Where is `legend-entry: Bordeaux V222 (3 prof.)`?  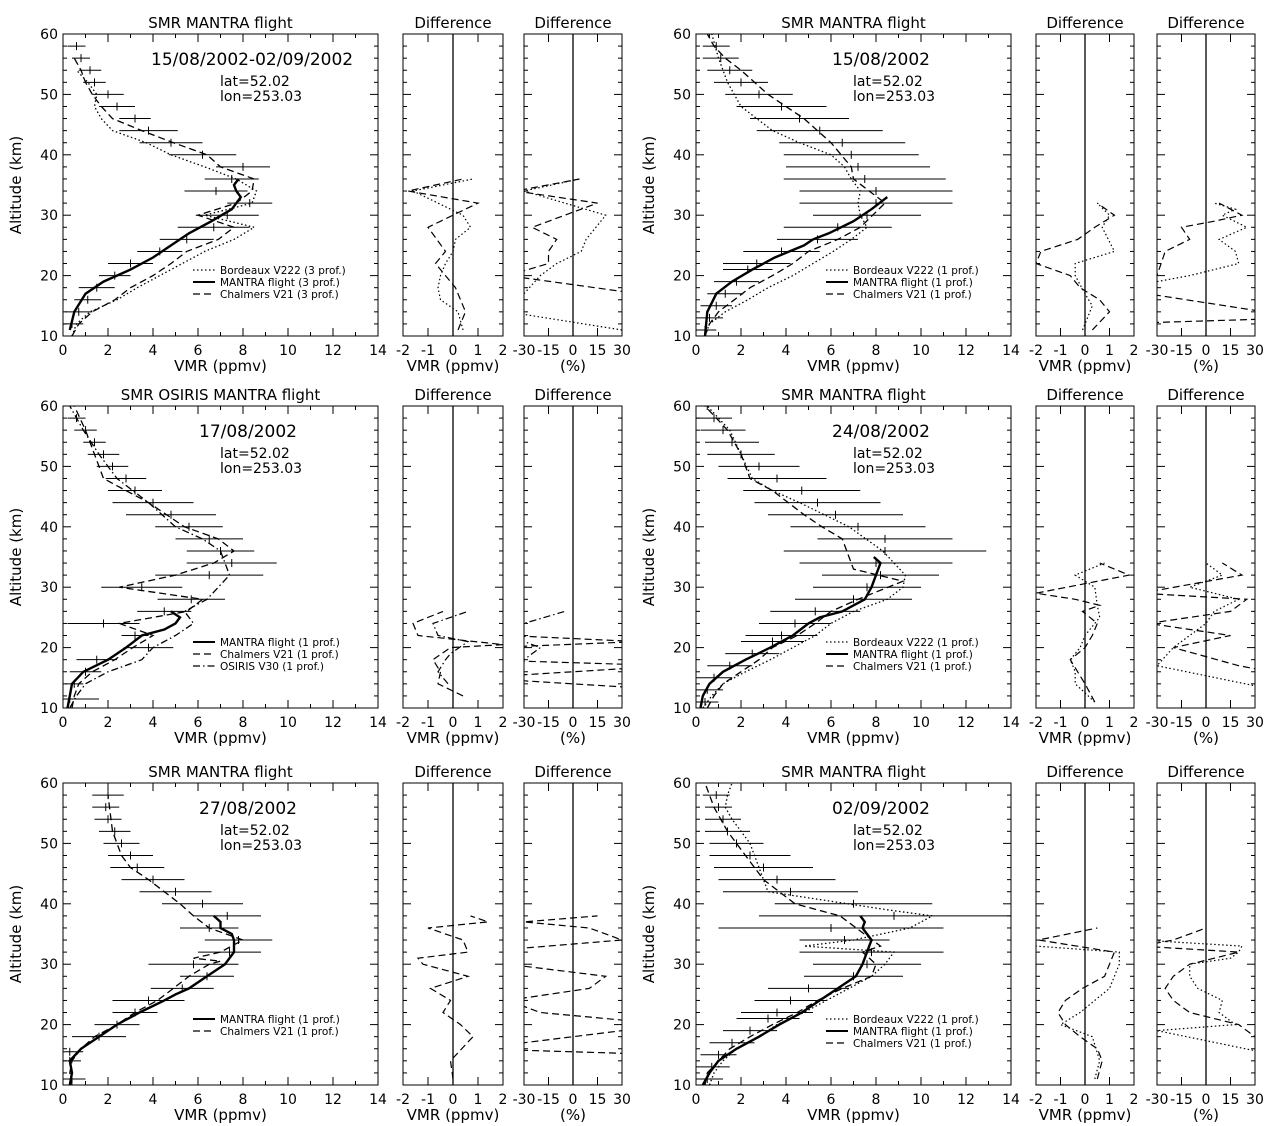
legend-entry: Bordeaux V222 (3 prof.) is located at coordinates (283, 271).